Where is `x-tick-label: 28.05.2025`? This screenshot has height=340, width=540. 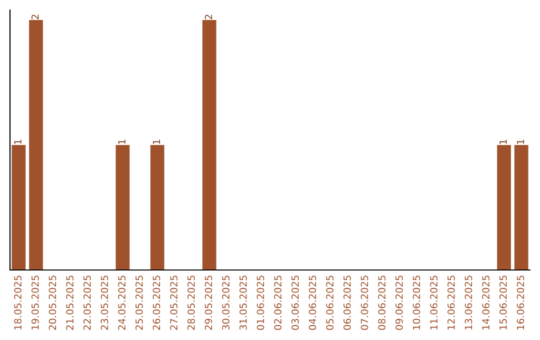 x-tick-label: 28.05.2025 is located at coordinates (191, 303).